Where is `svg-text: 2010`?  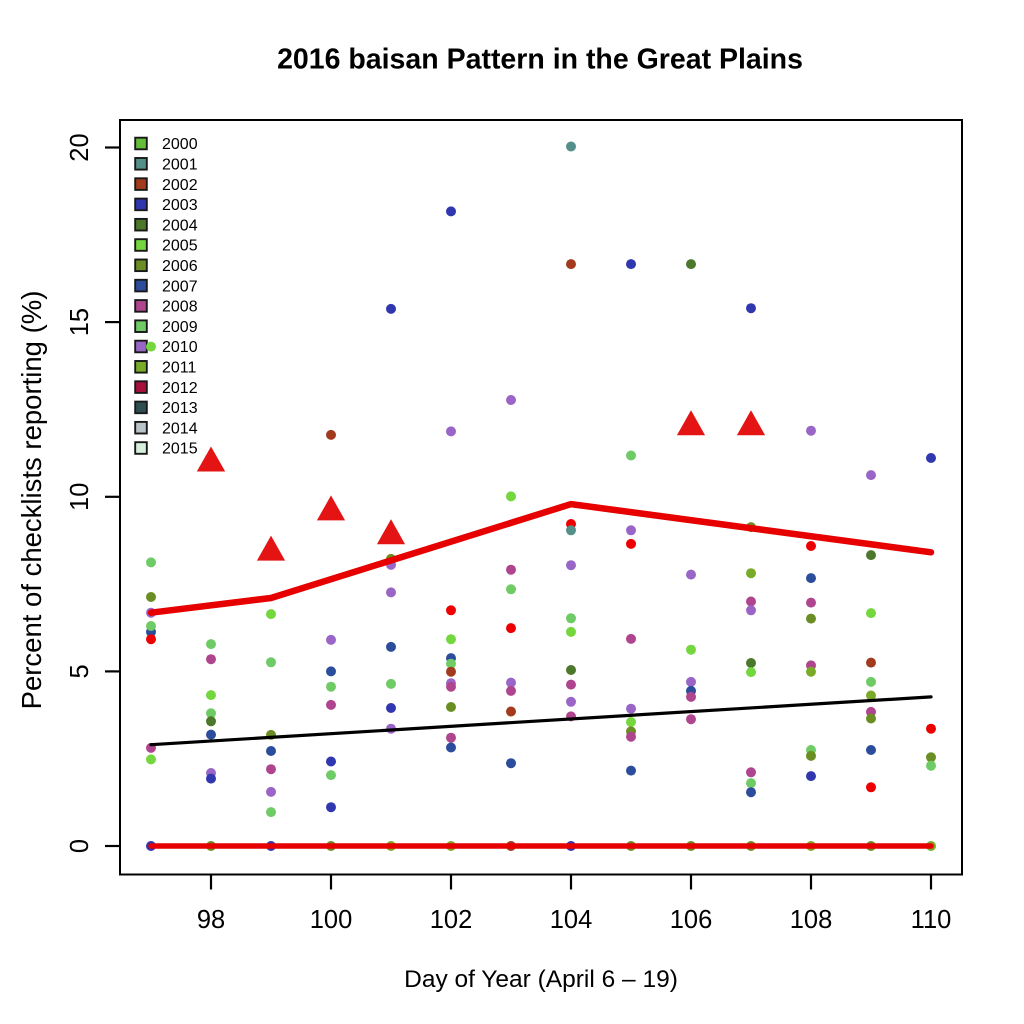 svg-text: 2010 is located at coordinates (180, 347).